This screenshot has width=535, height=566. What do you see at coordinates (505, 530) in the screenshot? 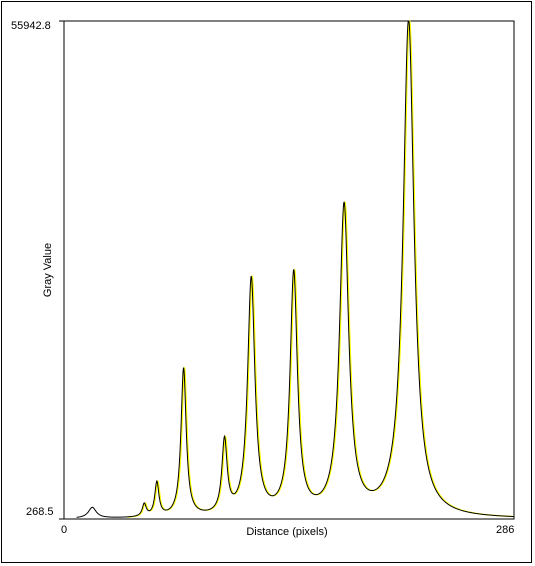
I see `x-tick-label-max: 286` at bounding box center [505, 530].